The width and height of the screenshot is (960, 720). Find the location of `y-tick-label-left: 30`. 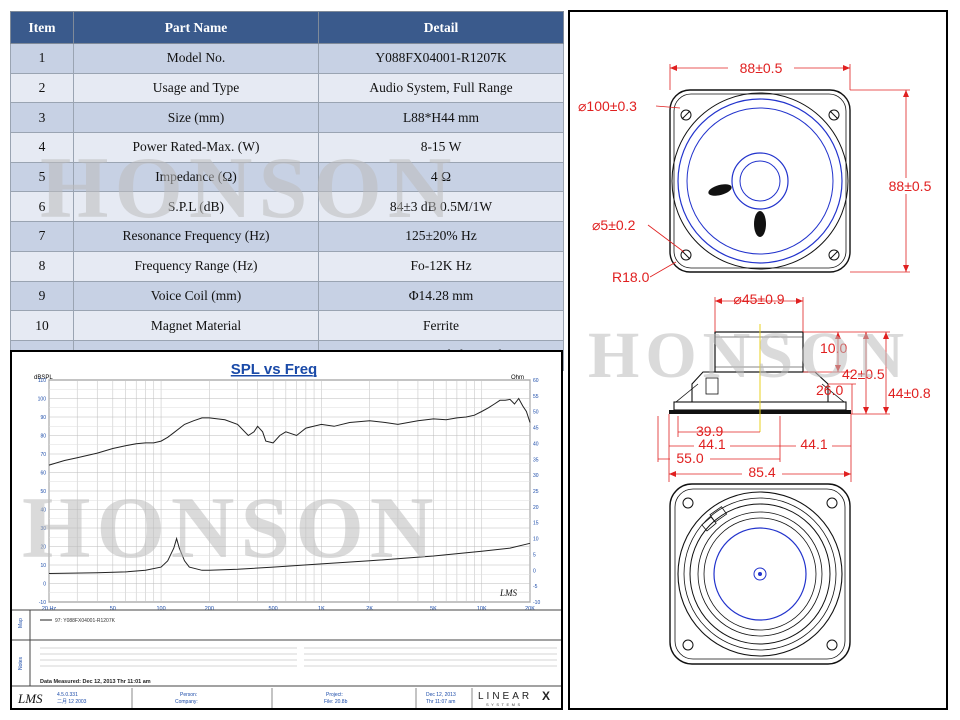

y-tick-label-left: 30 is located at coordinates (43, 529).